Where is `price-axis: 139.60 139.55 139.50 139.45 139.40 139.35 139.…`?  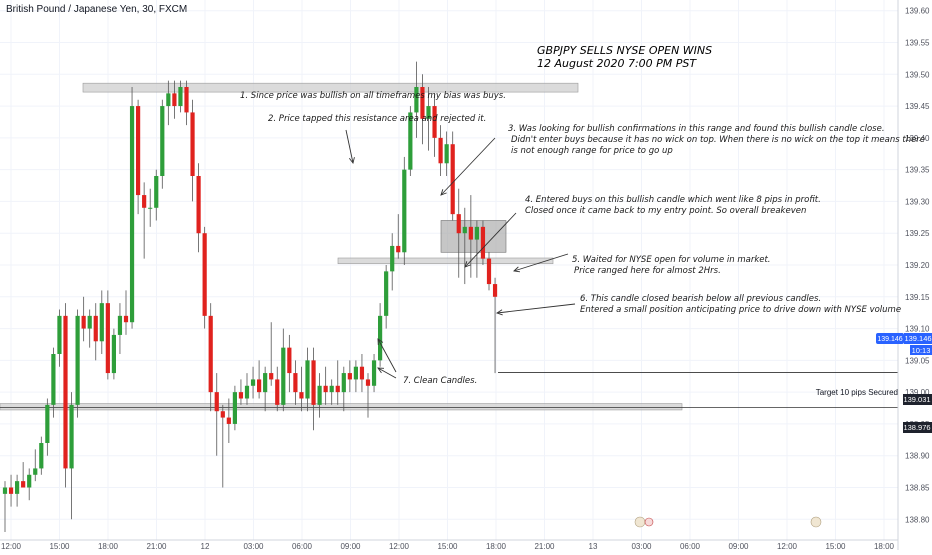
price-axis: 139.60 139.55 139.50 139.45 139.40 139.35 139.… is located at coordinates (913, 275).